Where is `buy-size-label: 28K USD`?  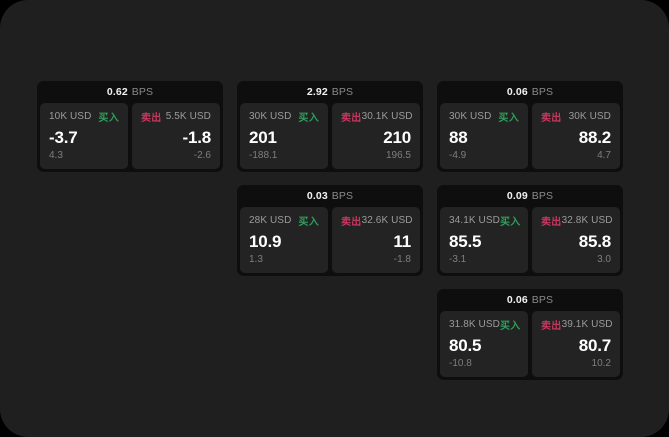 buy-size-label: 28K USD is located at coordinates (270, 220).